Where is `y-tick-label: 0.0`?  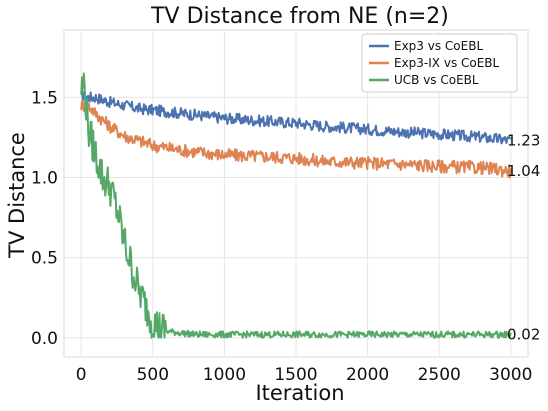 y-tick-label: 0.0 is located at coordinates (44, 339).